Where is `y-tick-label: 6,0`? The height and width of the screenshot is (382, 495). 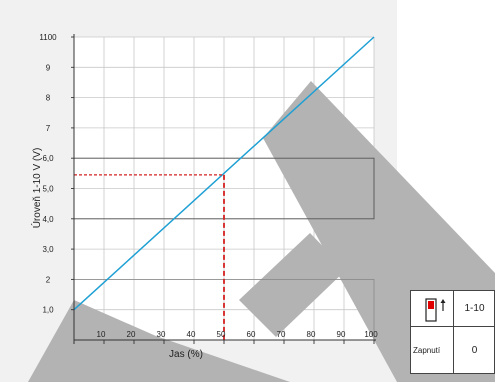
y-tick-label: 6,0 is located at coordinates (48, 158).